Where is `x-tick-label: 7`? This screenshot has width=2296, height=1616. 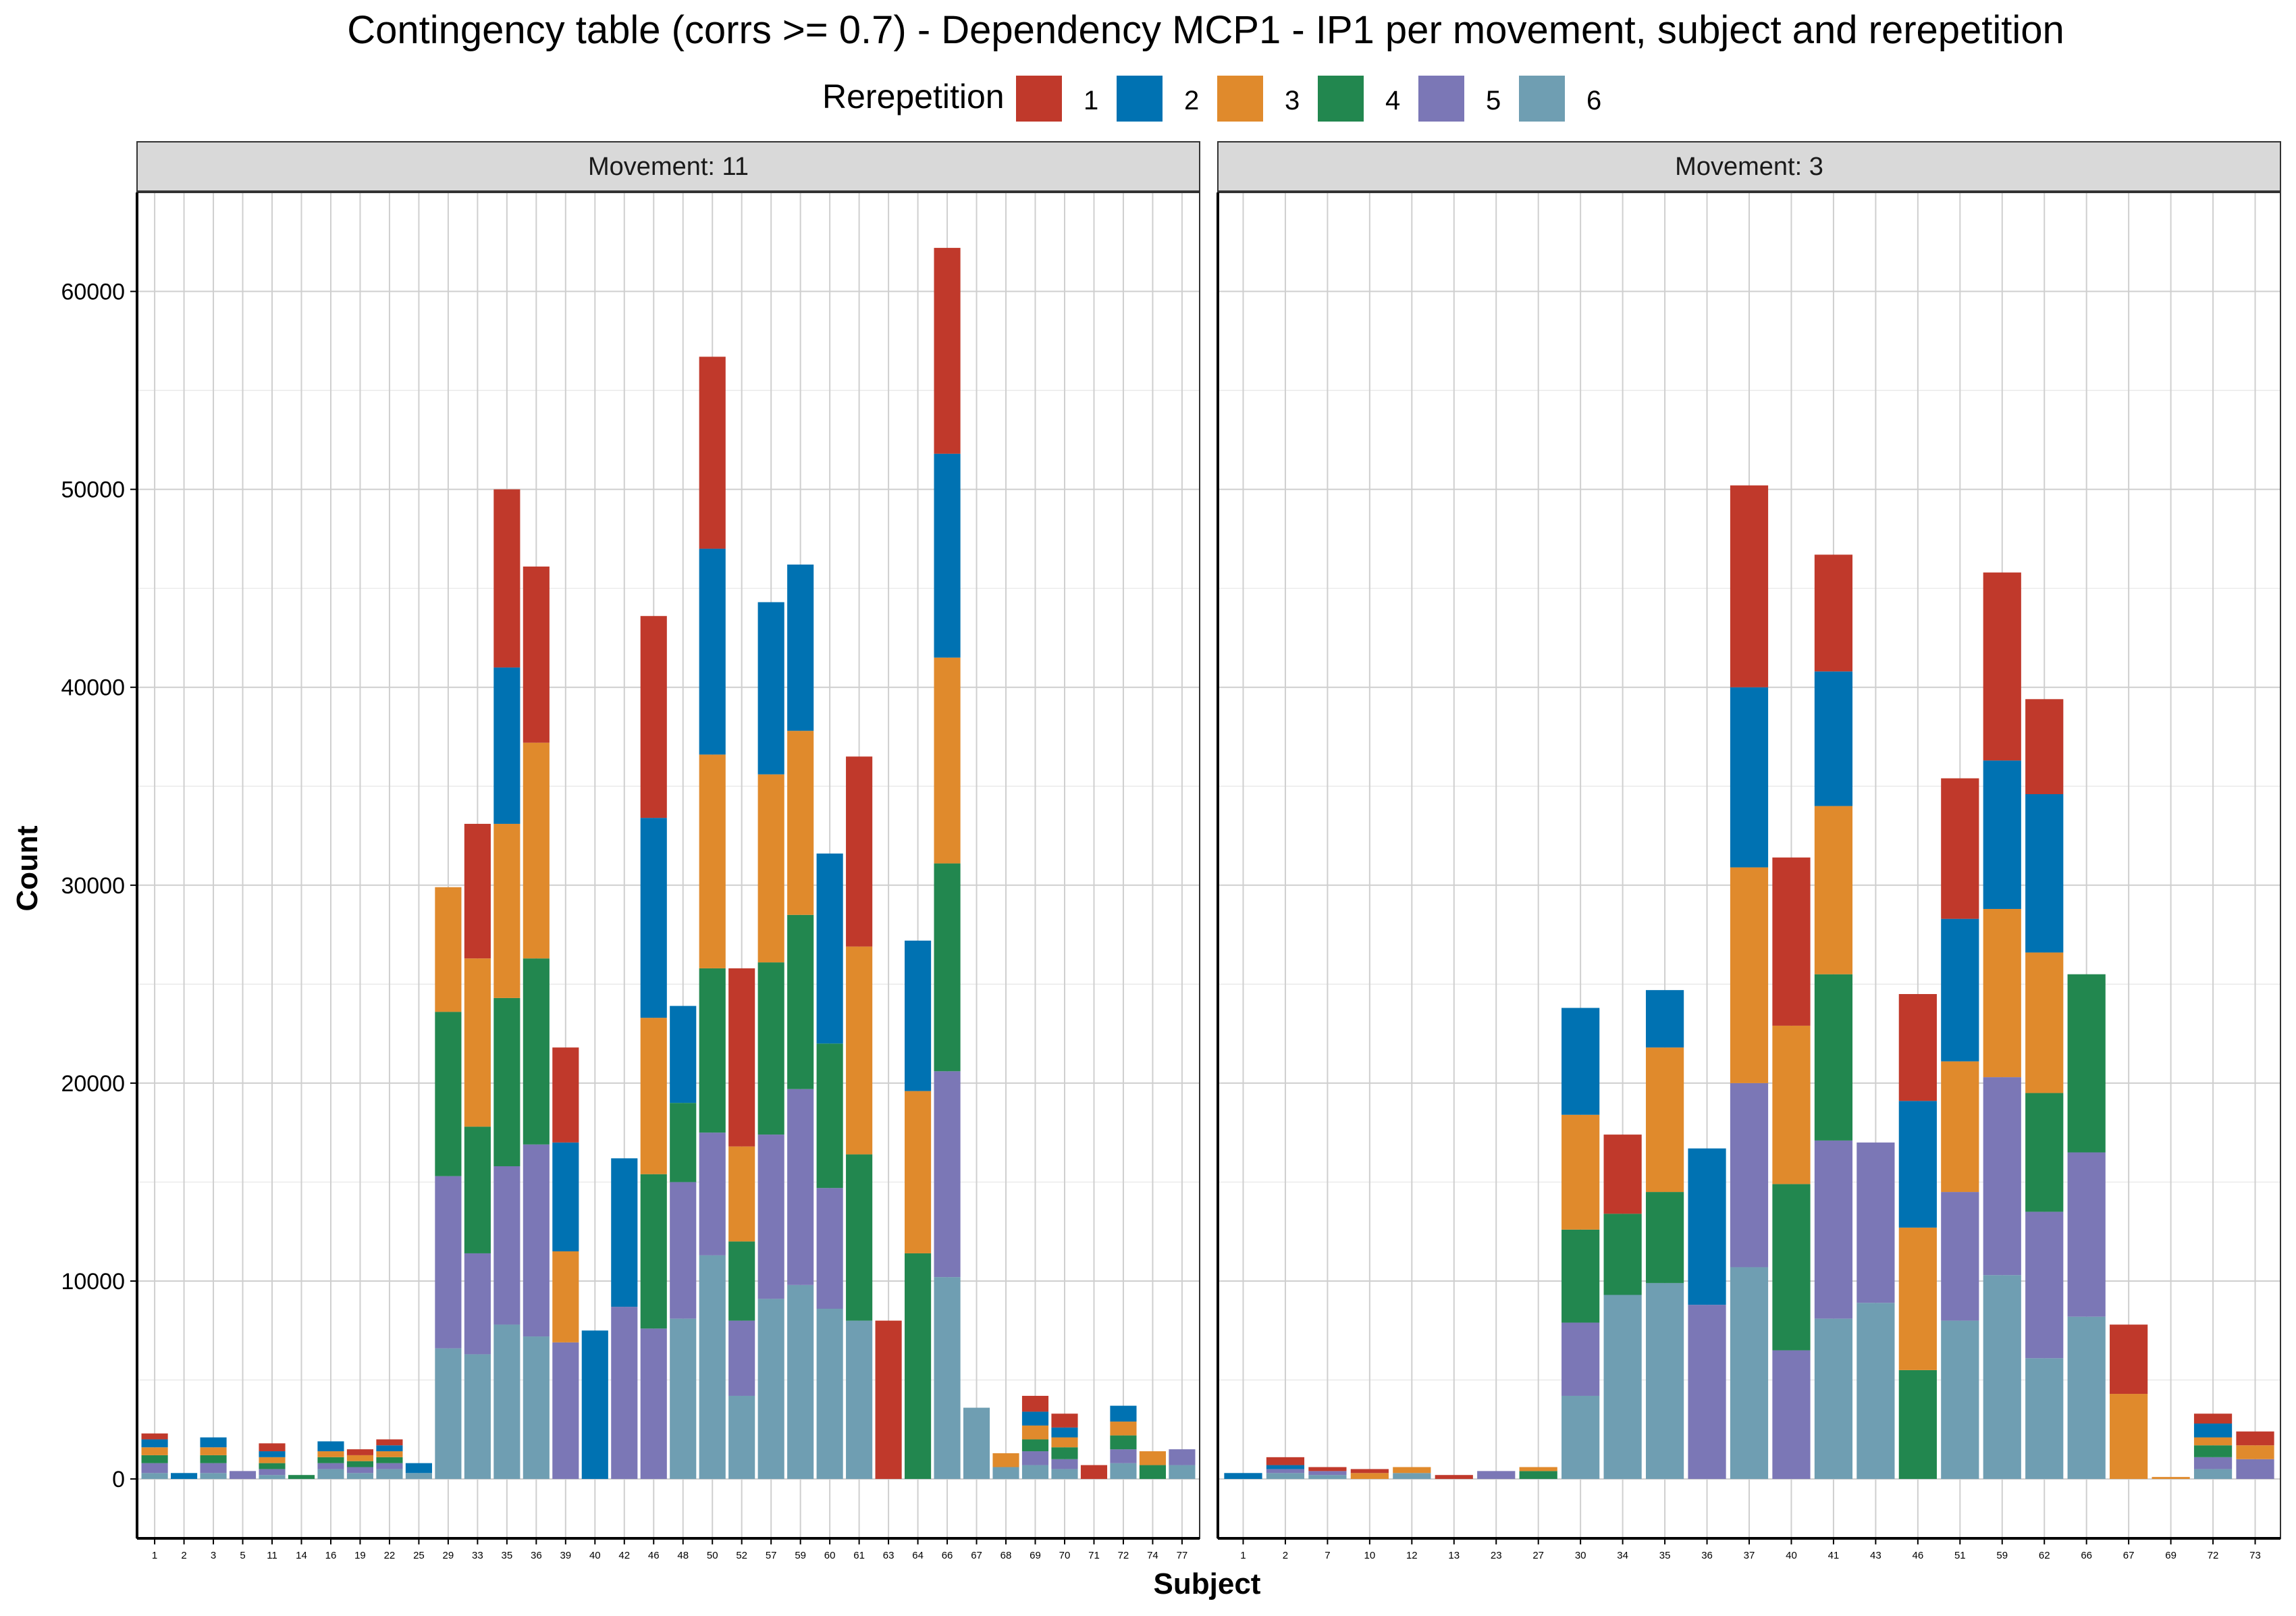
x-tick-label: 7 is located at coordinates (1327, 1555).